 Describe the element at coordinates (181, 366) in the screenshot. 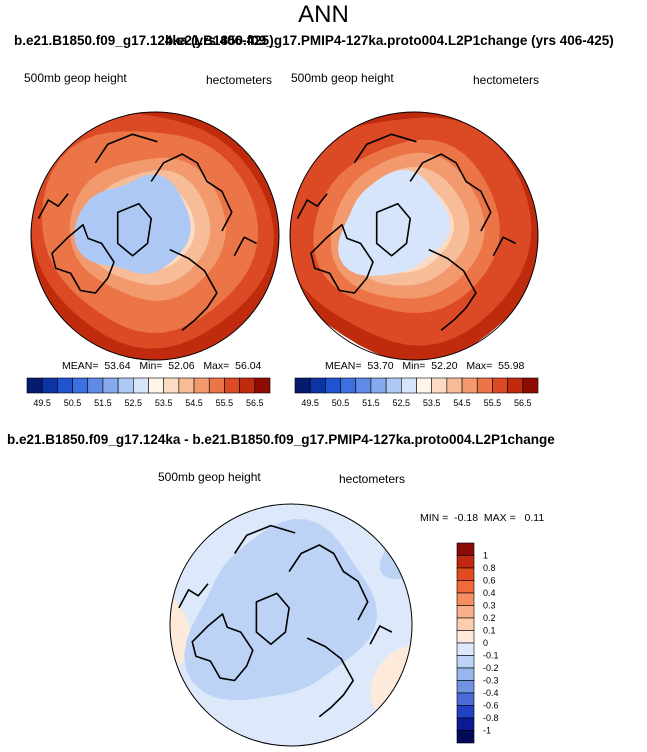

I see `panel1-min-value: 52.06` at that location.